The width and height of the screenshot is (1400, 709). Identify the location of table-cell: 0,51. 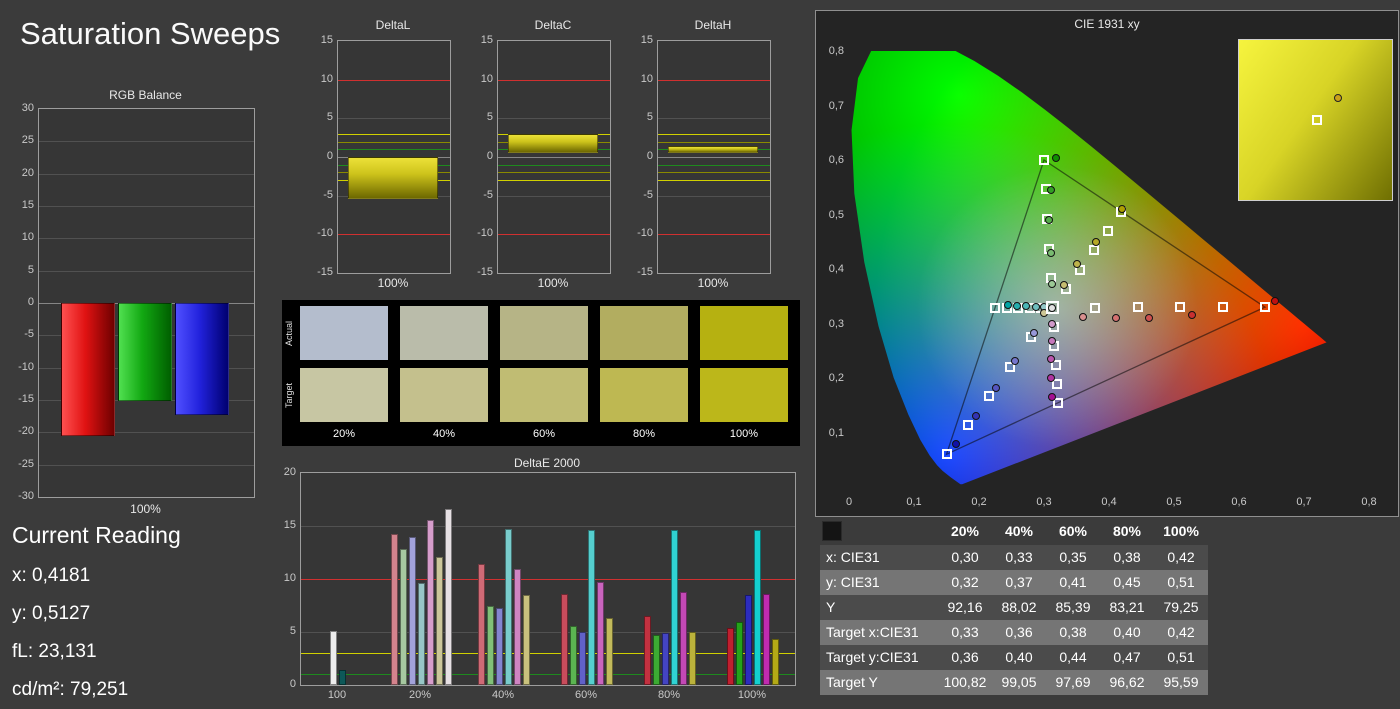
(1181, 582).